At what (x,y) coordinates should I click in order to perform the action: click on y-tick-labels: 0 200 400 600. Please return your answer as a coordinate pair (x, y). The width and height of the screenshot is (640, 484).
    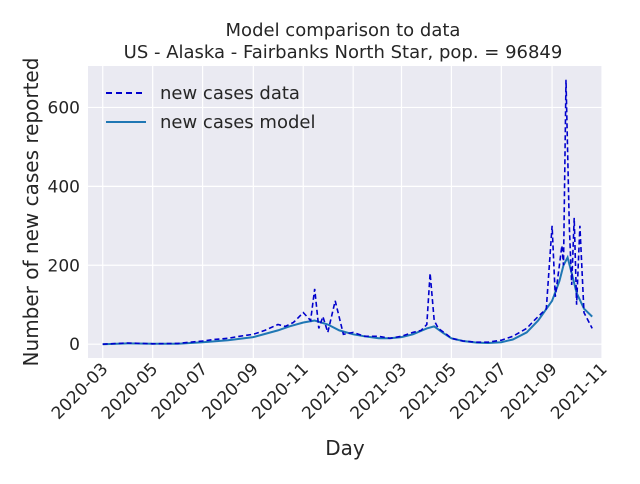
    Looking at the image, I should click on (64, 226).